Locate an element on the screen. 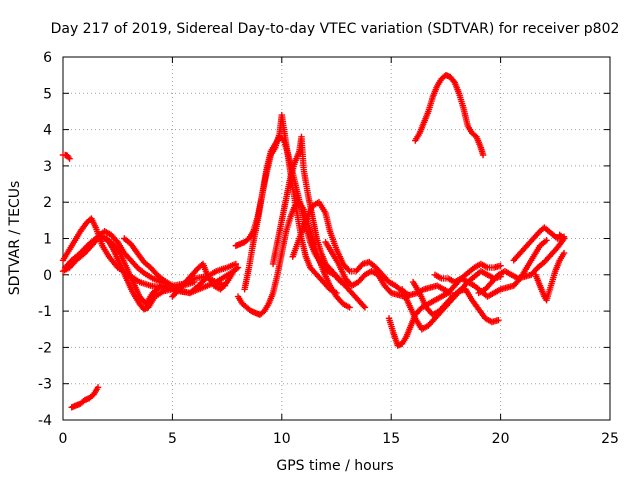 This screenshot has width=640, height=480. series-pass-b is located at coordinates (85, 397).